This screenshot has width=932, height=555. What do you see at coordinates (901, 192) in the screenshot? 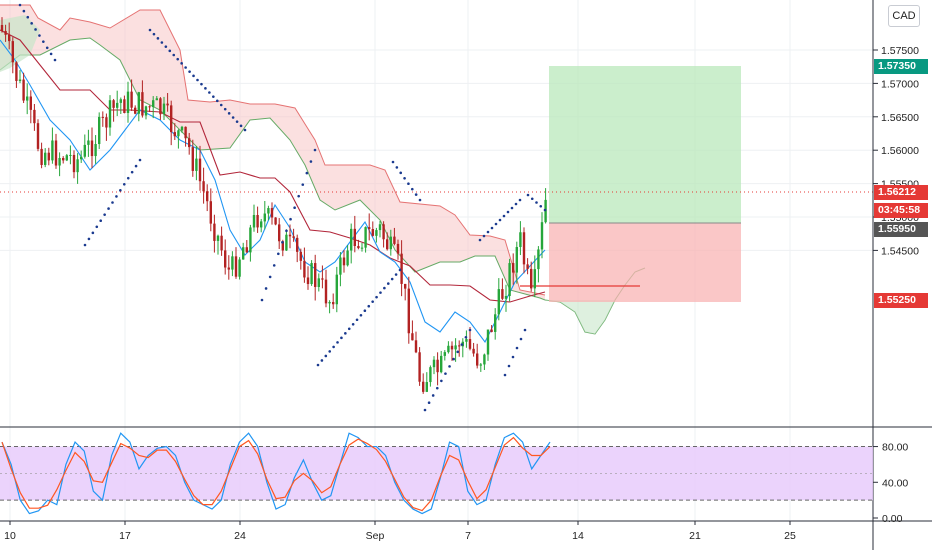
I see `last-price-tag: 1.56212` at bounding box center [901, 192].